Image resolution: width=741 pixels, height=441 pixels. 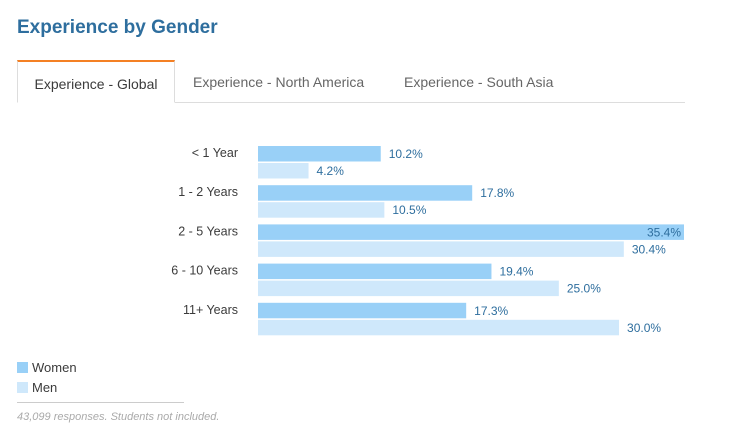 What do you see at coordinates (664, 232) in the screenshot?
I see `data-label: 35.4%` at bounding box center [664, 232].